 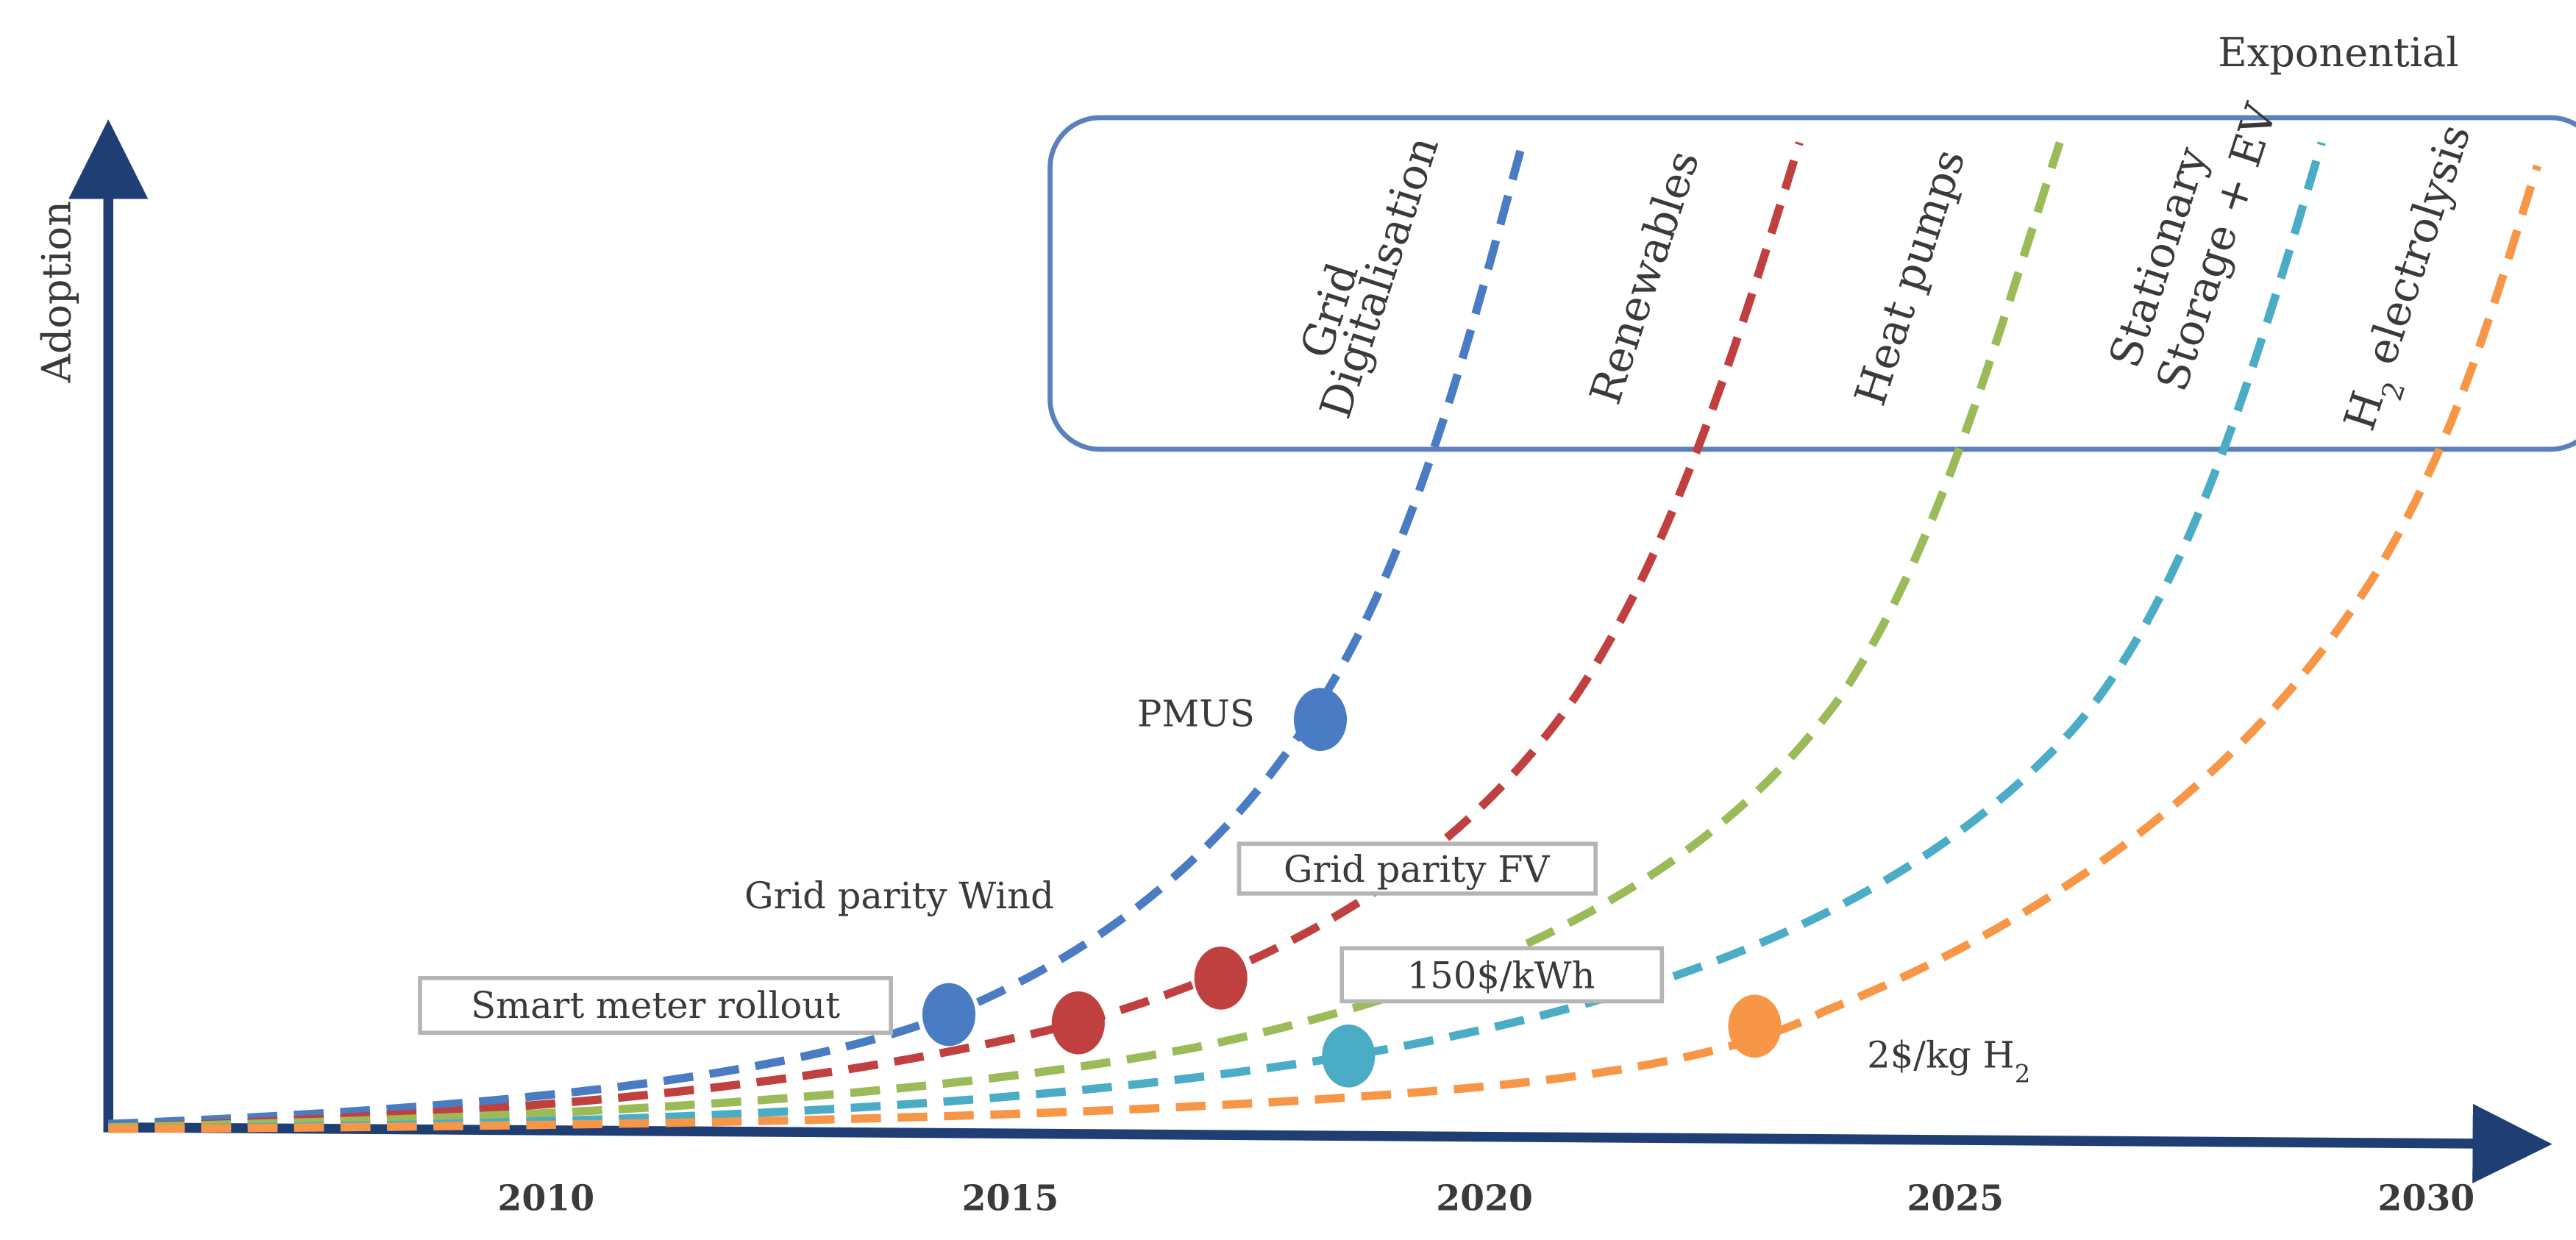 I want to click on milestone-dots, so click(x=1352, y=888).